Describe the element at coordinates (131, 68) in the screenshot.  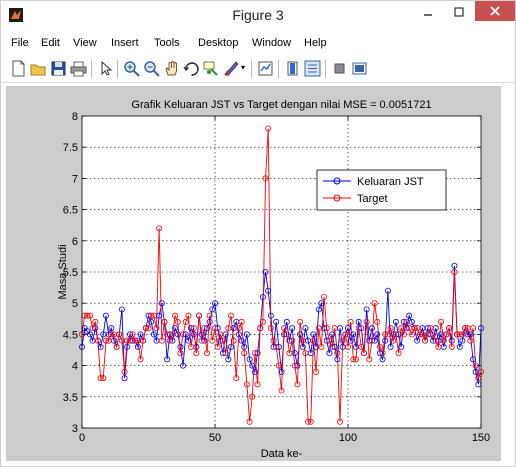
I see `zoom-in-icon` at that location.